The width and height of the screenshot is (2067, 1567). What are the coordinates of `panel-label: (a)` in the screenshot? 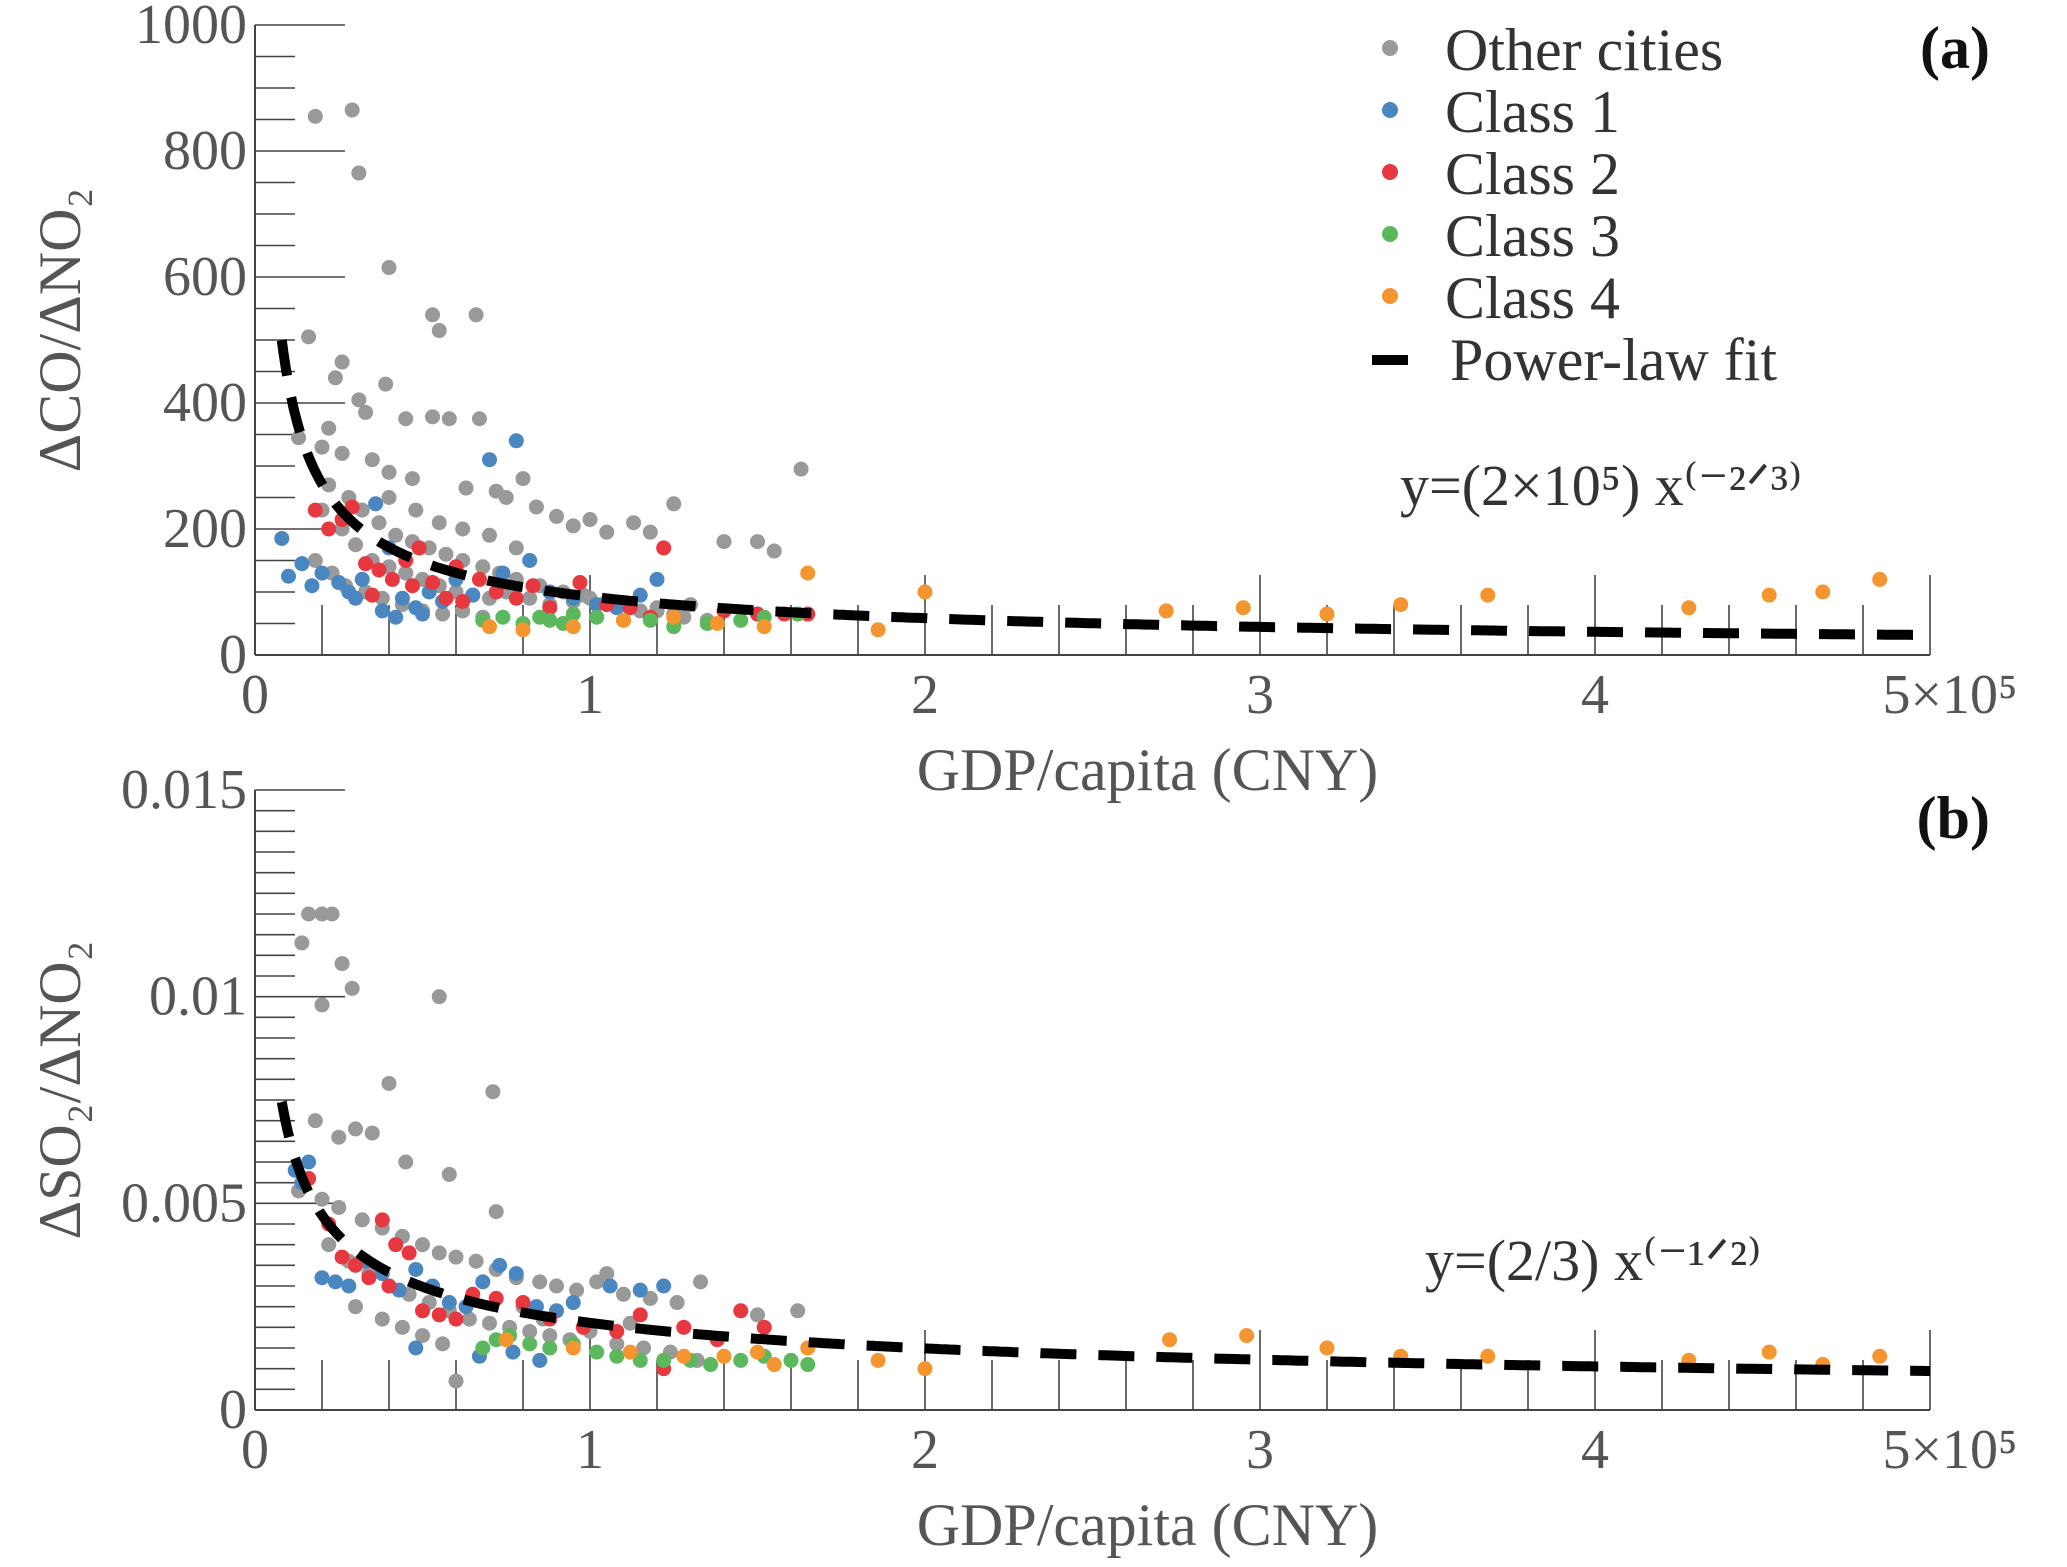 It's located at (1955, 48).